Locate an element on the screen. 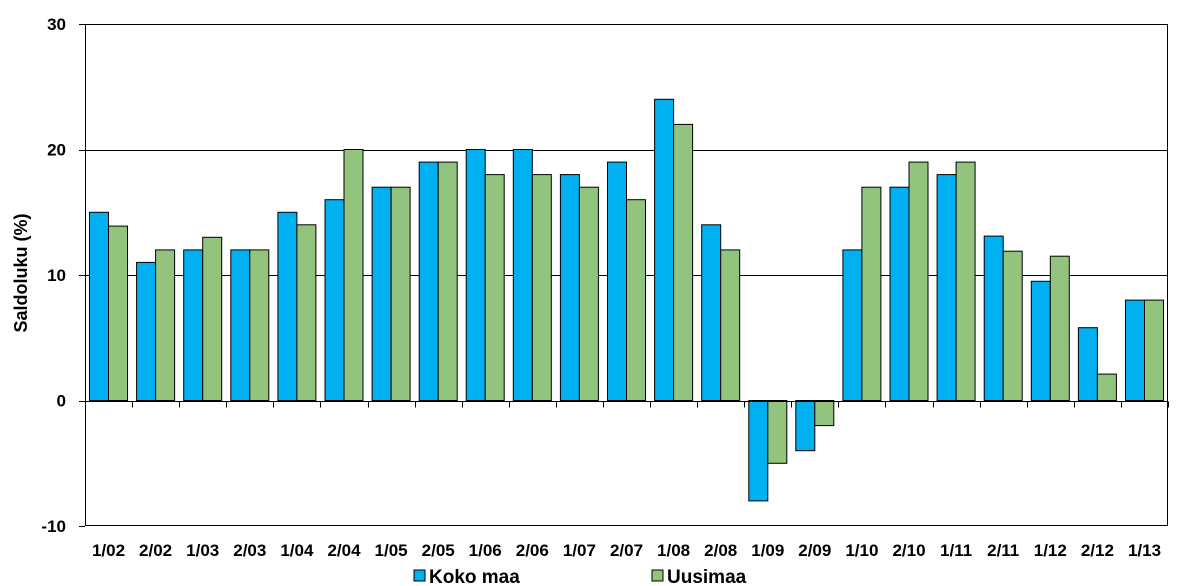  x-tick-label: 2/02 is located at coordinates (155, 550).